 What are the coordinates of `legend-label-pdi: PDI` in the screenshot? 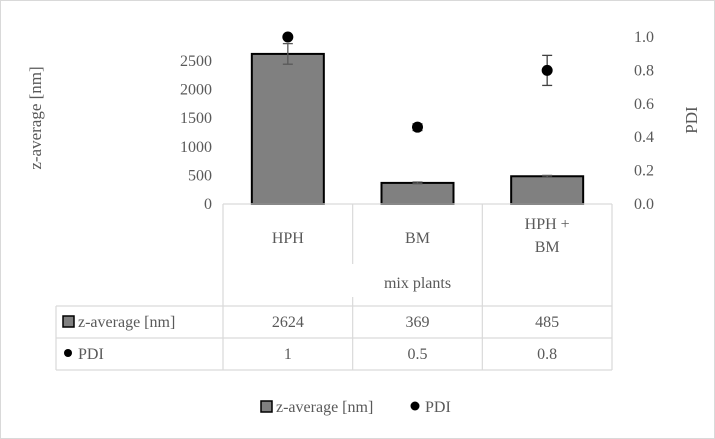 It's located at (438, 407).